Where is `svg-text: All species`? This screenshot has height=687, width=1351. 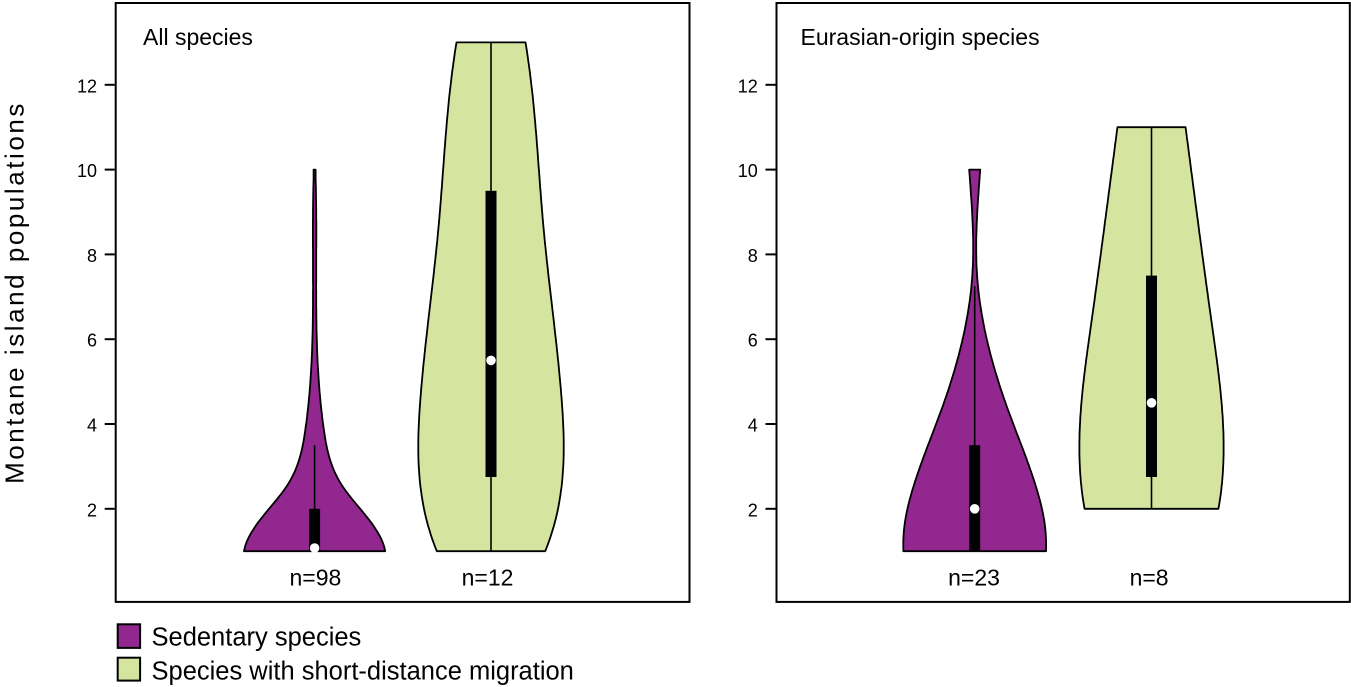 svg-text: All species is located at coordinates (198, 37).